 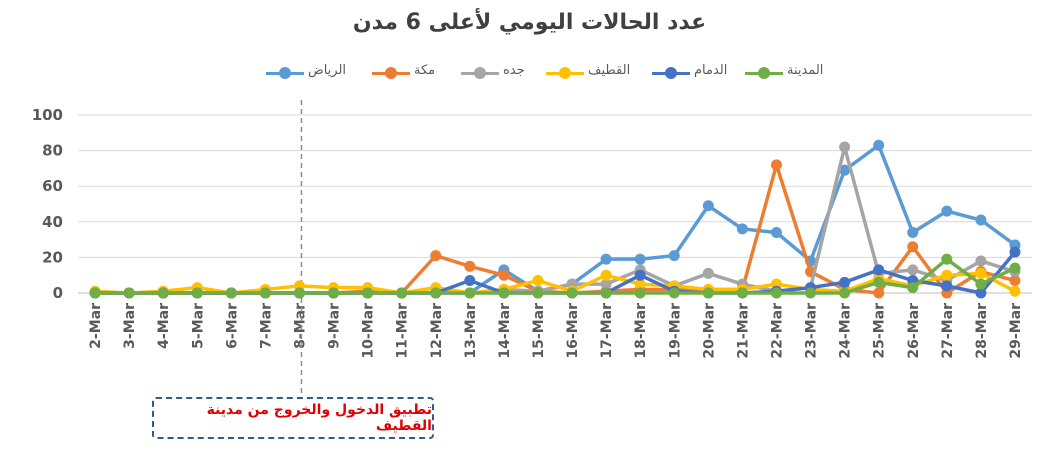 What do you see at coordinates (573, 331) in the screenshot?
I see `x-tick-label: 16-Mar` at bounding box center [573, 331].